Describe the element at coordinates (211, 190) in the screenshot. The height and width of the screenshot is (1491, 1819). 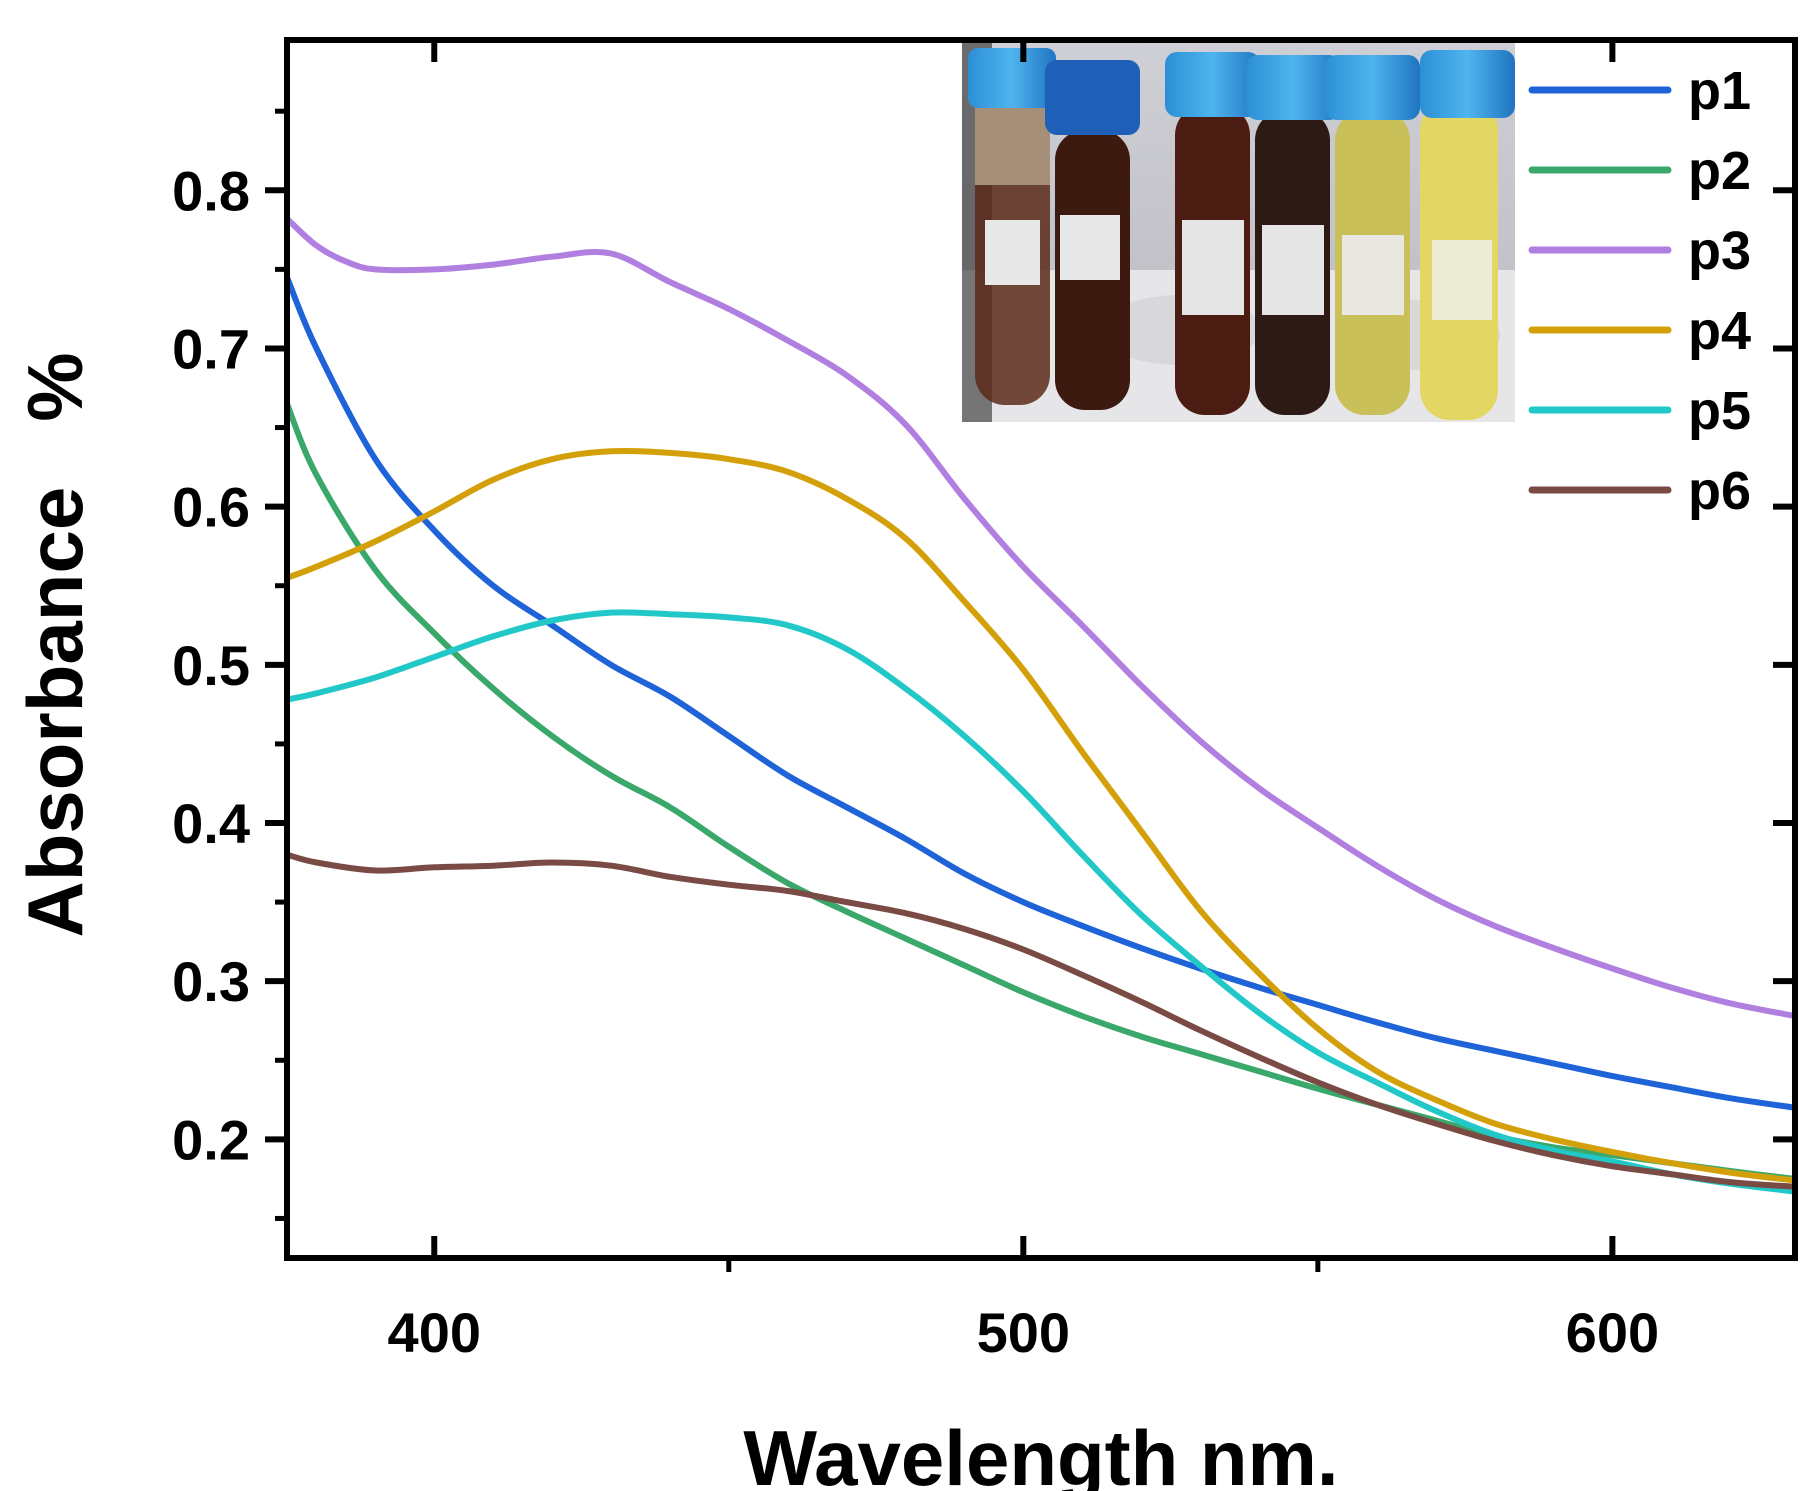
I see `y-tick-label: 0.8` at that location.